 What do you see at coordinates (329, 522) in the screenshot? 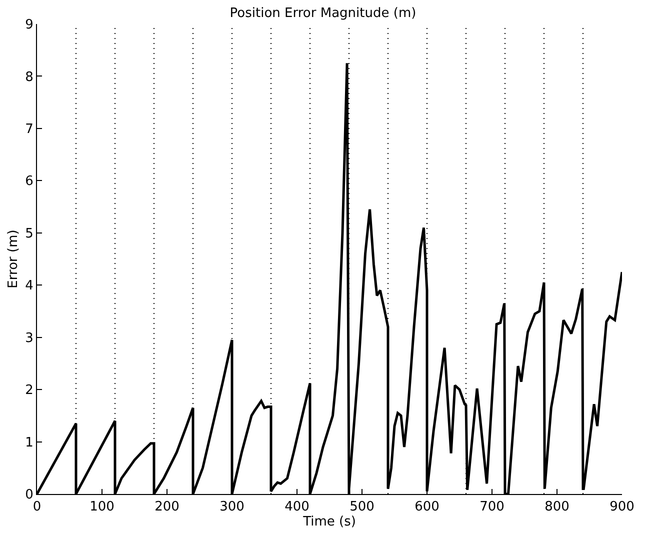
I see `x-axis-title: Time (s)` at bounding box center [329, 522].